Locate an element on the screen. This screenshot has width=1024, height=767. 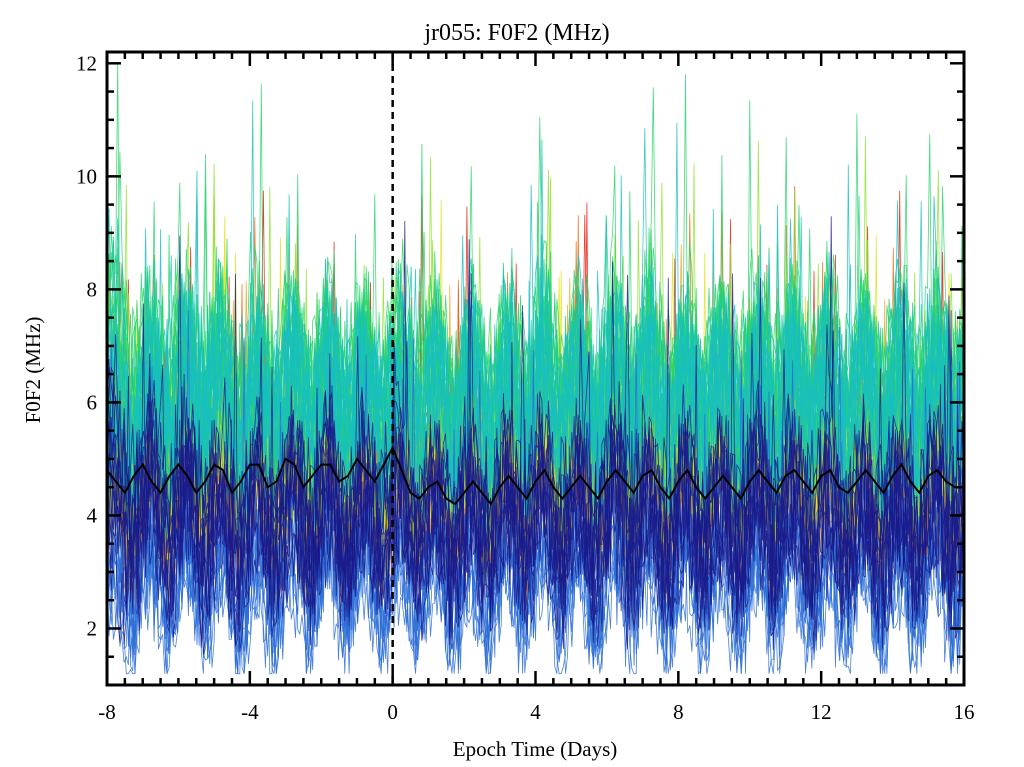
x-axis-label: Epoch Time (Days) is located at coordinates (535, 749).